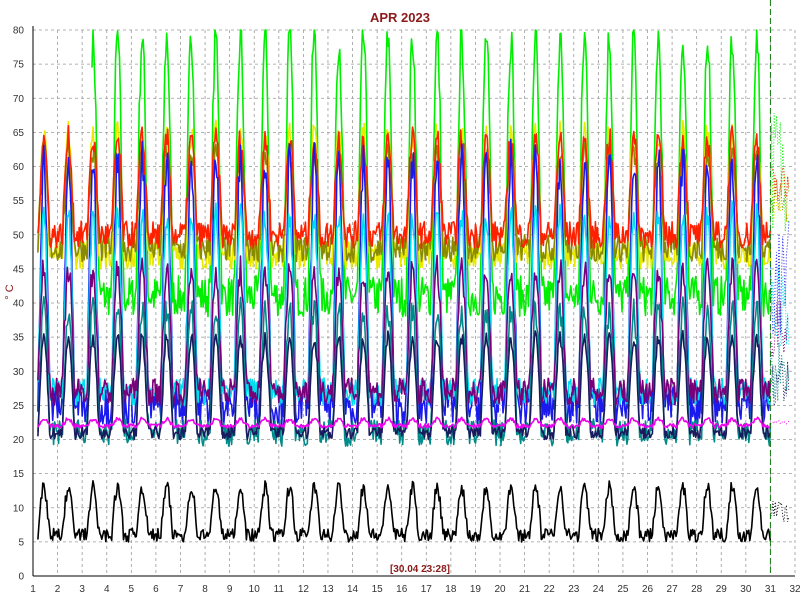 The width and height of the screenshot is (800, 600). What do you see at coordinates (353, 589) in the screenshot?
I see `x-tick-label: 14` at bounding box center [353, 589].